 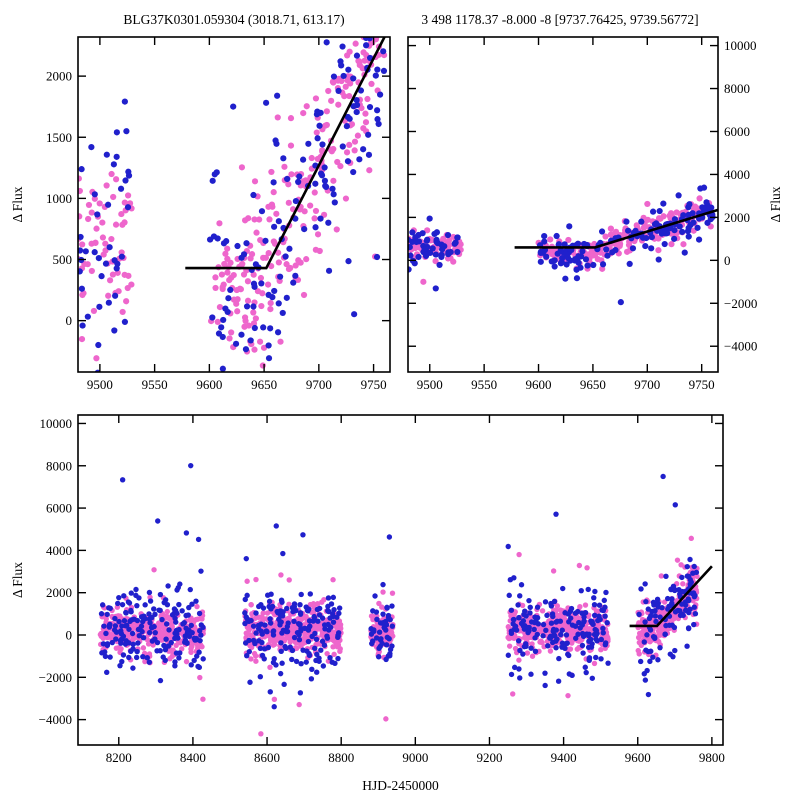 What do you see at coordinates (737, 174) in the screenshot?
I see `y-tick-label: 4000` at bounding box center [737, 174].